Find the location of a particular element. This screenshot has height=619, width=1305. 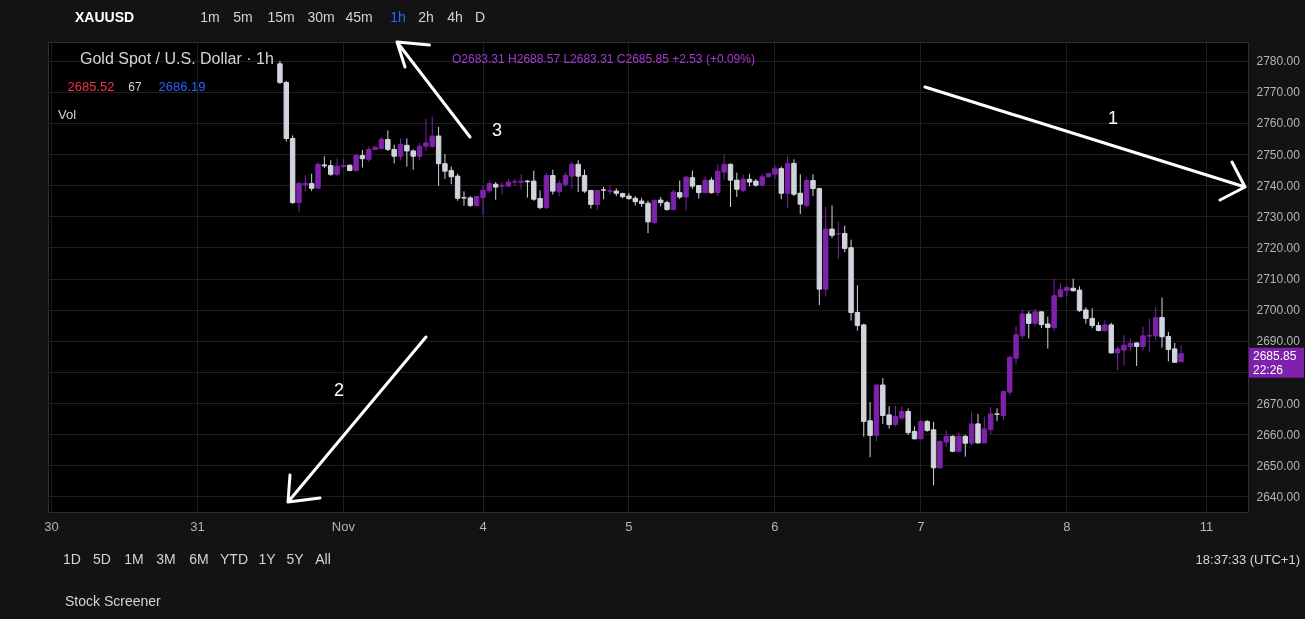

text: 6M is located at coordinates (199, 559).